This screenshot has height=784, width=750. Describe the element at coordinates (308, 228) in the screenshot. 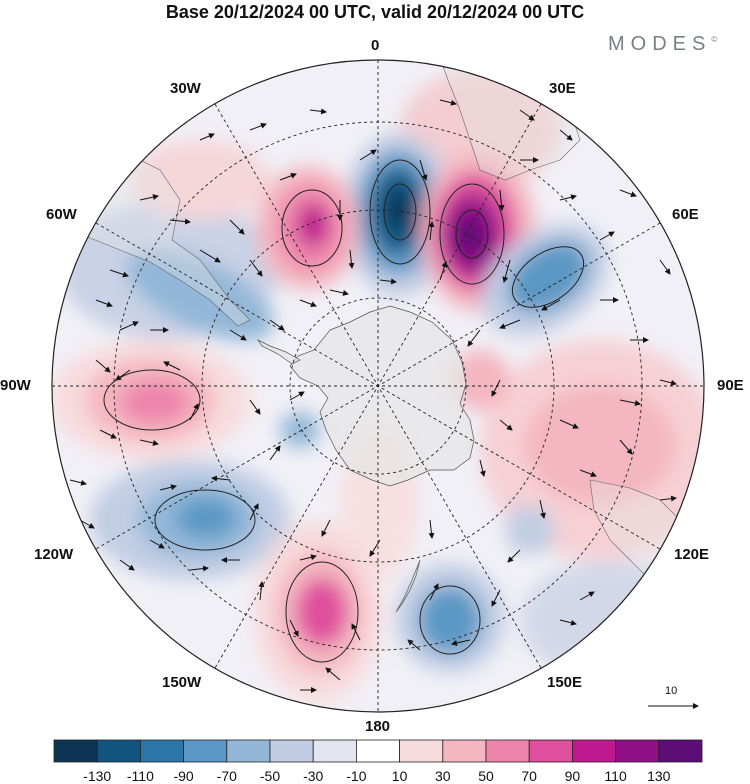

I see `pos-anomaly-25w` at that location.